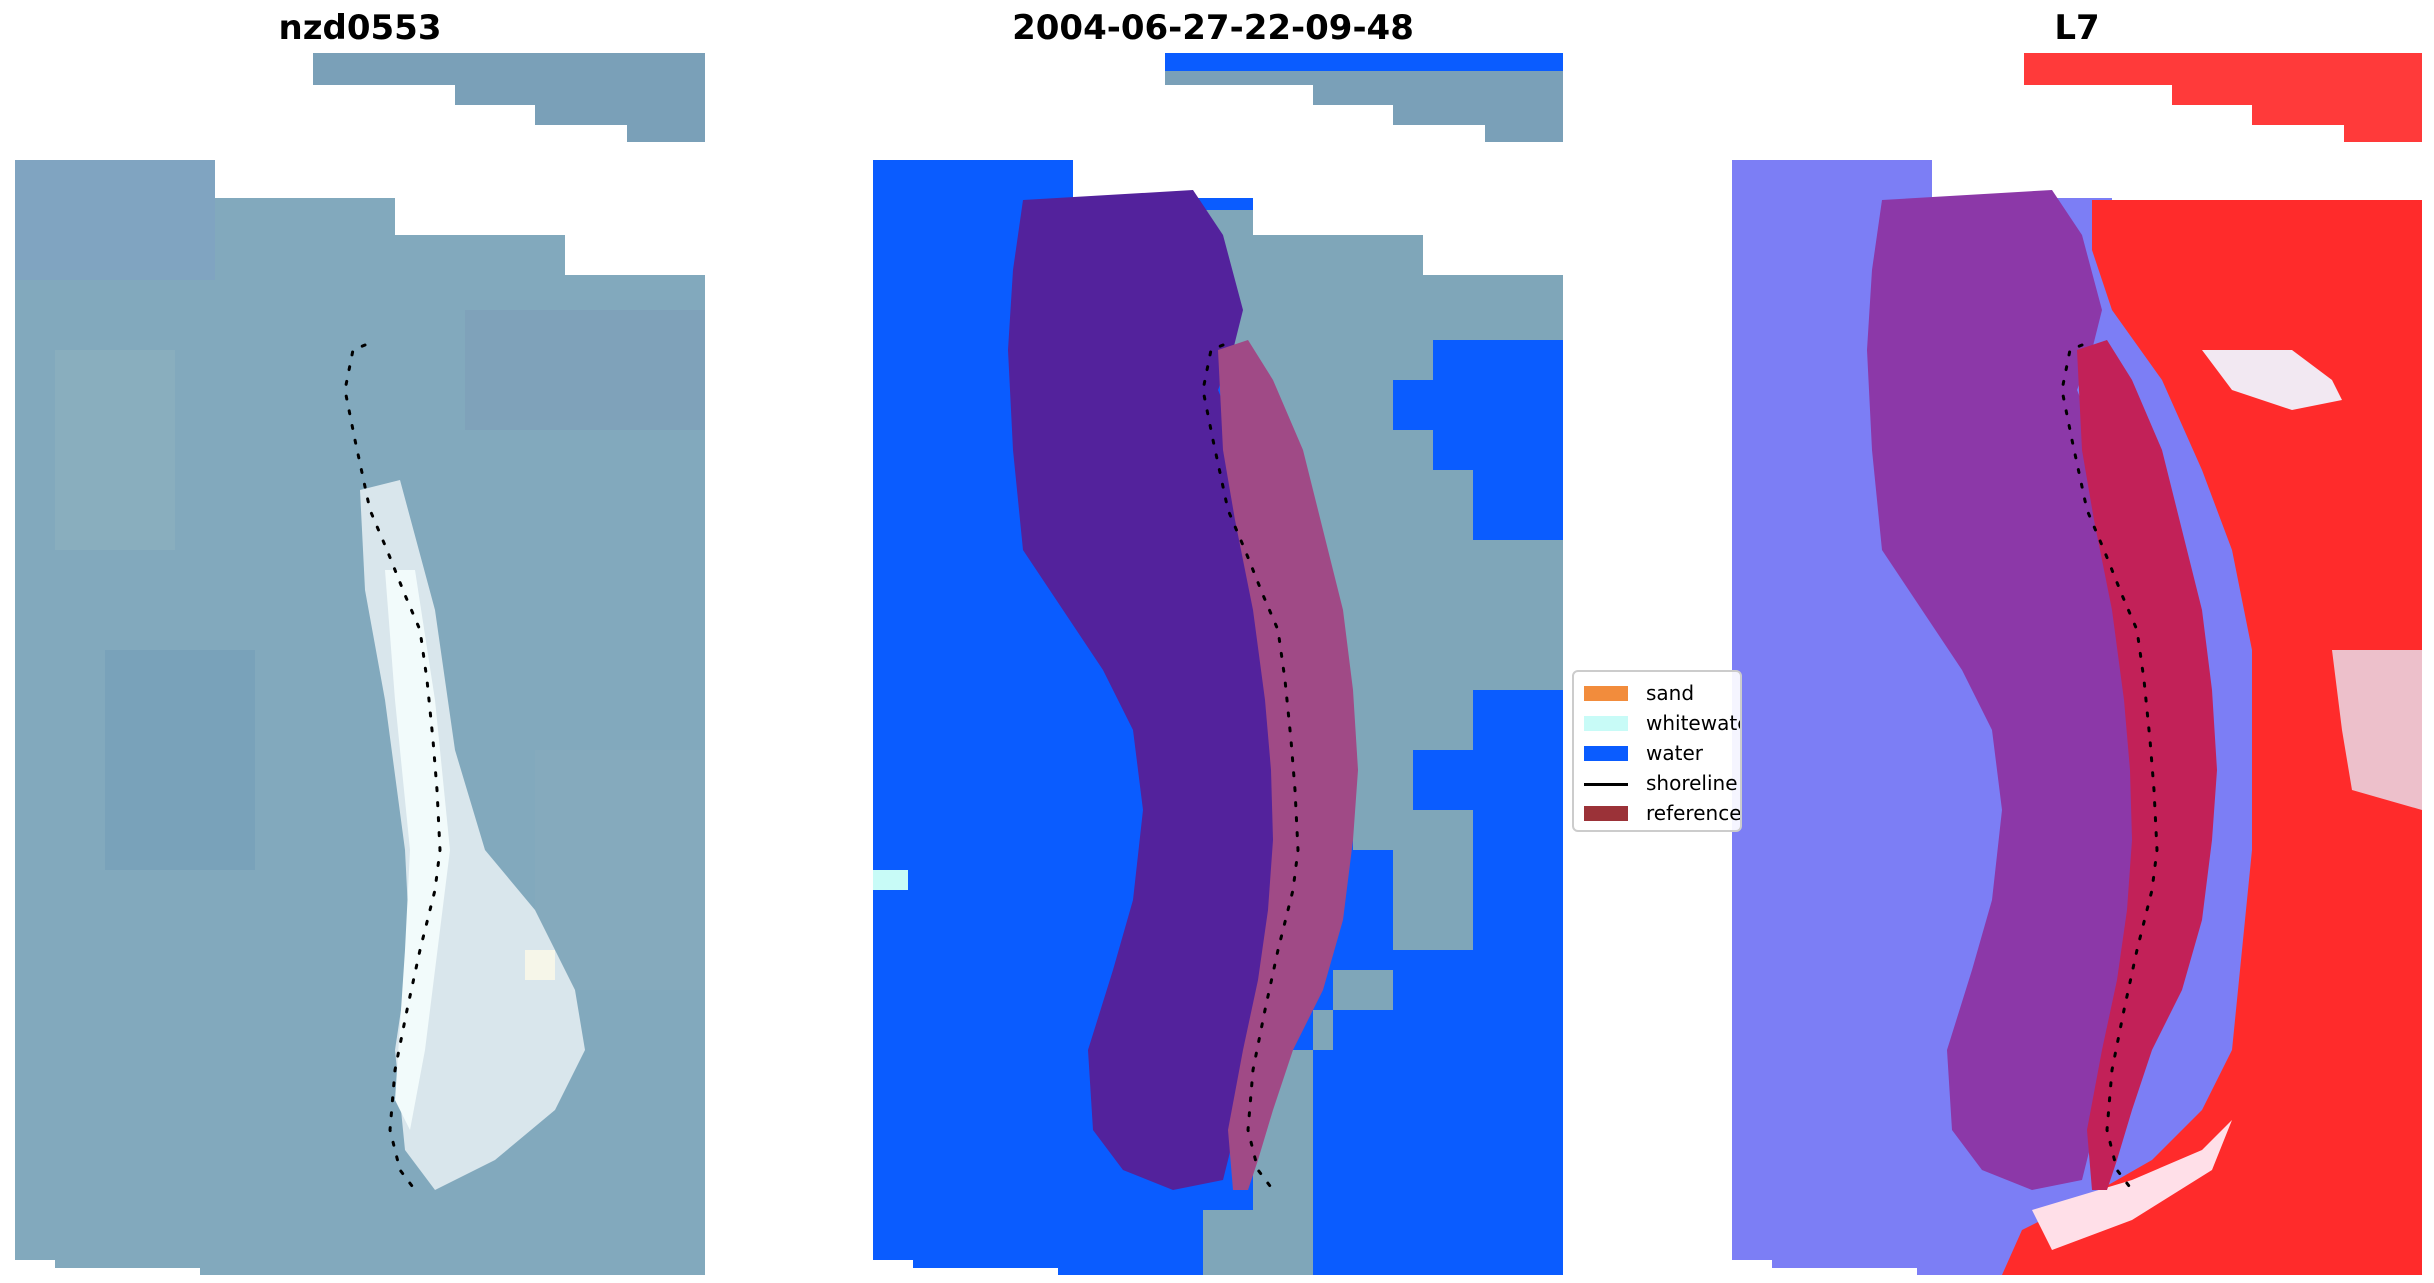 This screenshot has width=2434, height=1283. What do you see at coordinates (360, 28) in the screenshot?
I see `panel-title: nzd0553` at bounding box center [360, 28].